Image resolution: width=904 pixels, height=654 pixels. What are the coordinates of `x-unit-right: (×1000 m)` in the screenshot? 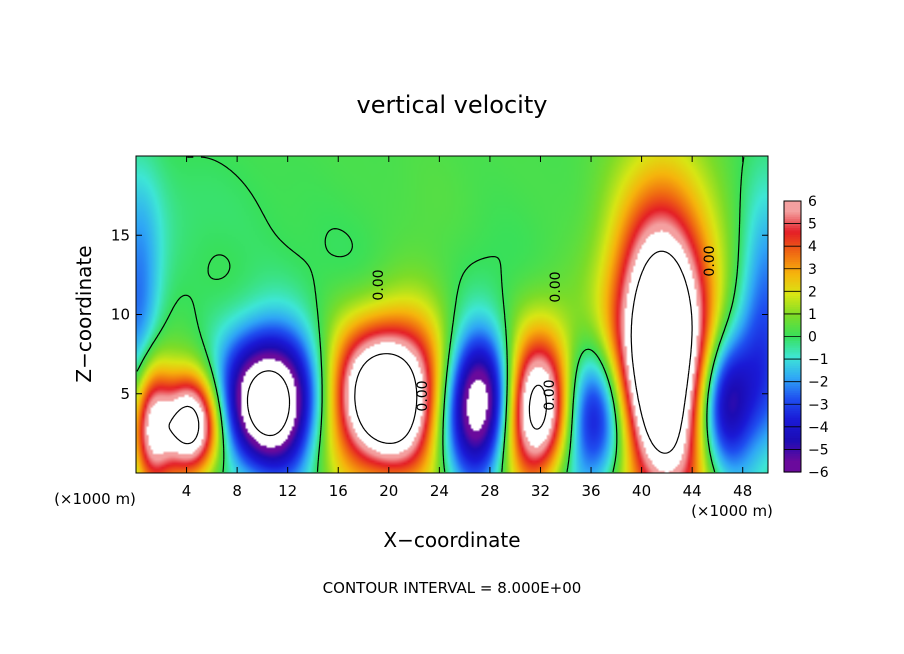 It's located at (732, 511).